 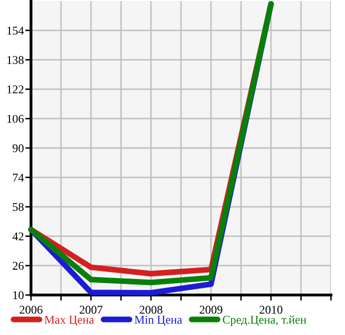 What do you see at coordinates (18, 266) in the screenshot?
I see `y-tick-label: 26` at bounding box center [18, 266].